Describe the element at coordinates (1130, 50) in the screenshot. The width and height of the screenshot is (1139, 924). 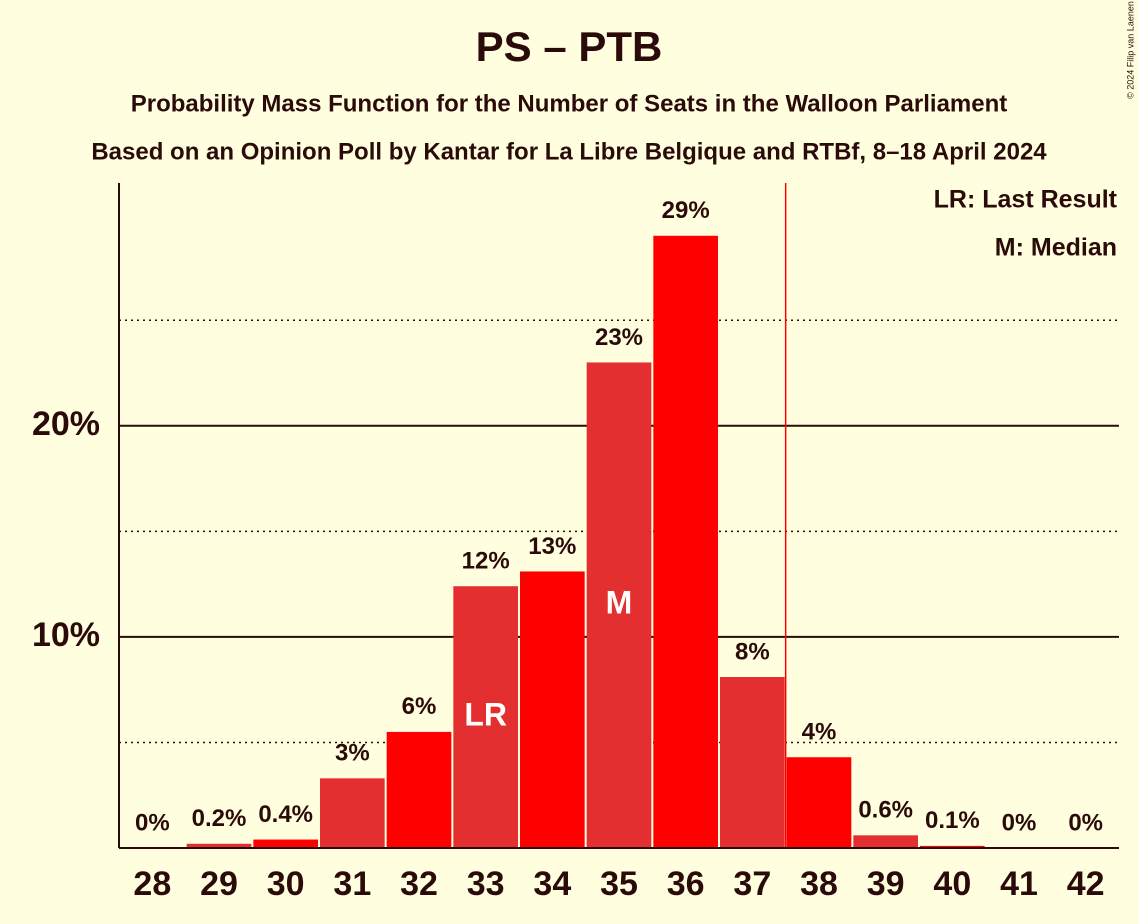
I see `copyright: © 2024 Filip van Laenen` at that location.